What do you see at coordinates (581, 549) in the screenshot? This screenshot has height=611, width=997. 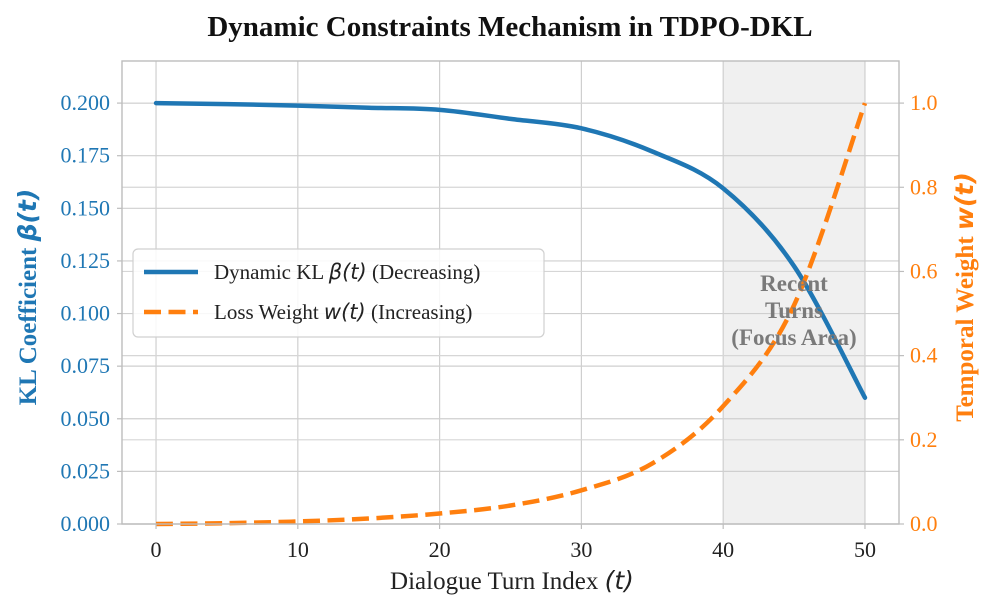 I see `x-tick-label: 30` at bounding box center [581, 549].